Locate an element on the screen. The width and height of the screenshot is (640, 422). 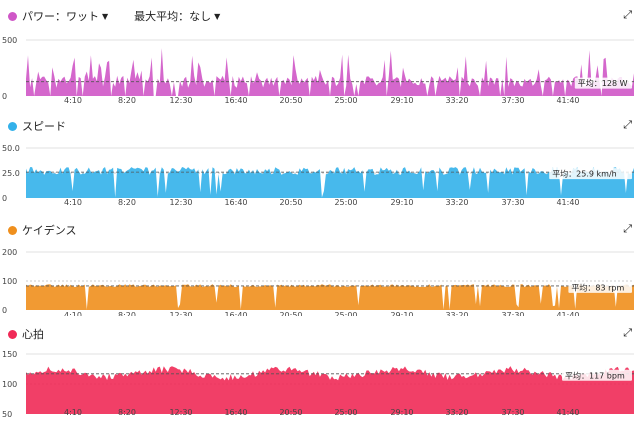
y-tick-label: 150 is located at coordinates (9, 354).